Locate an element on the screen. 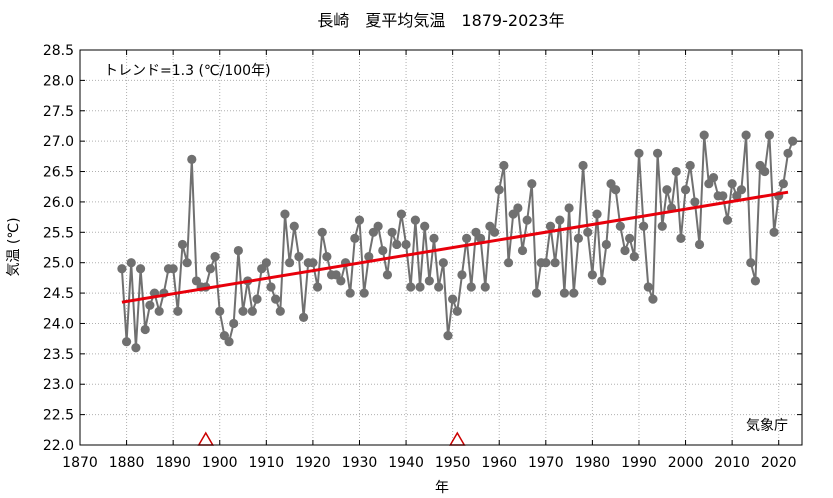  y-tick-label: 23.0 is located at coordinates (58, 385).